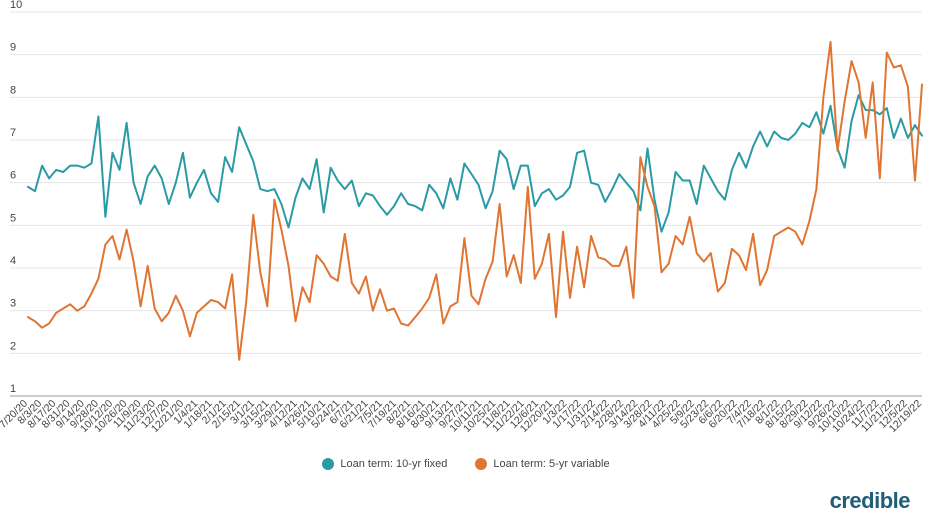 This screenshot has width=932, height=524. What do you see at coordinates (13, 304) in the screenshot?
I see `y-tick-label: 3` at bounding box center [13, 304].